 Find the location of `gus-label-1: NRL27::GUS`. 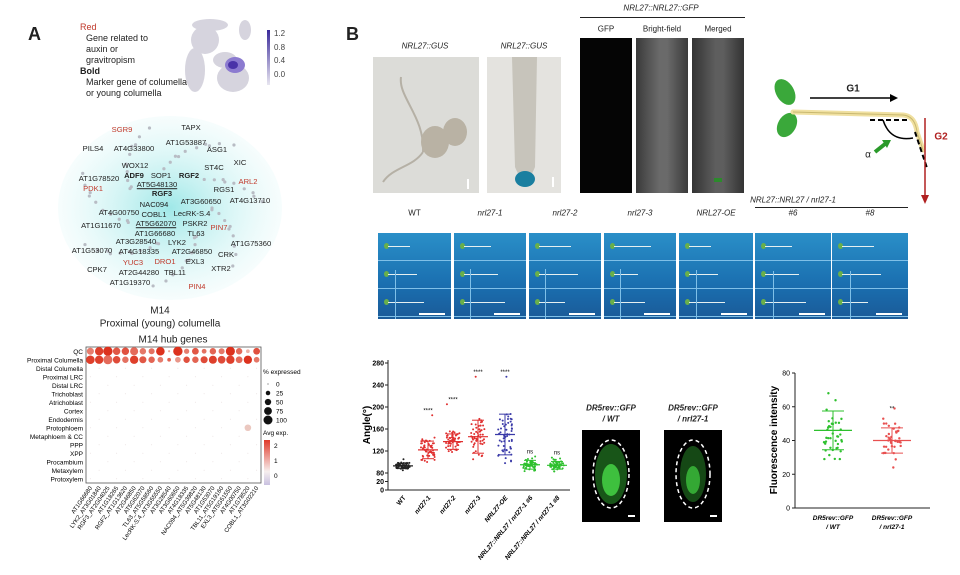

gus-label-1: NRL27::GUS is located at coordinates (425, 46).